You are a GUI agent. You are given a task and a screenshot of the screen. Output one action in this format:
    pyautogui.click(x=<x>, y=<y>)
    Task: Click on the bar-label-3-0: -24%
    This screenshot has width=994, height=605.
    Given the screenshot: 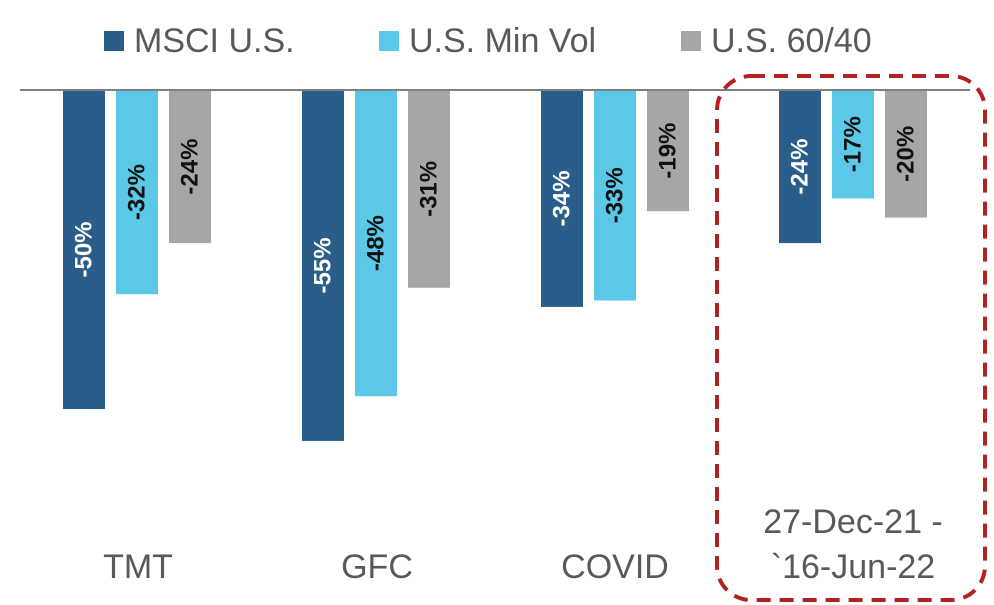 What is the action you would take?
    pyautogui.click(x=800, y=167)
    